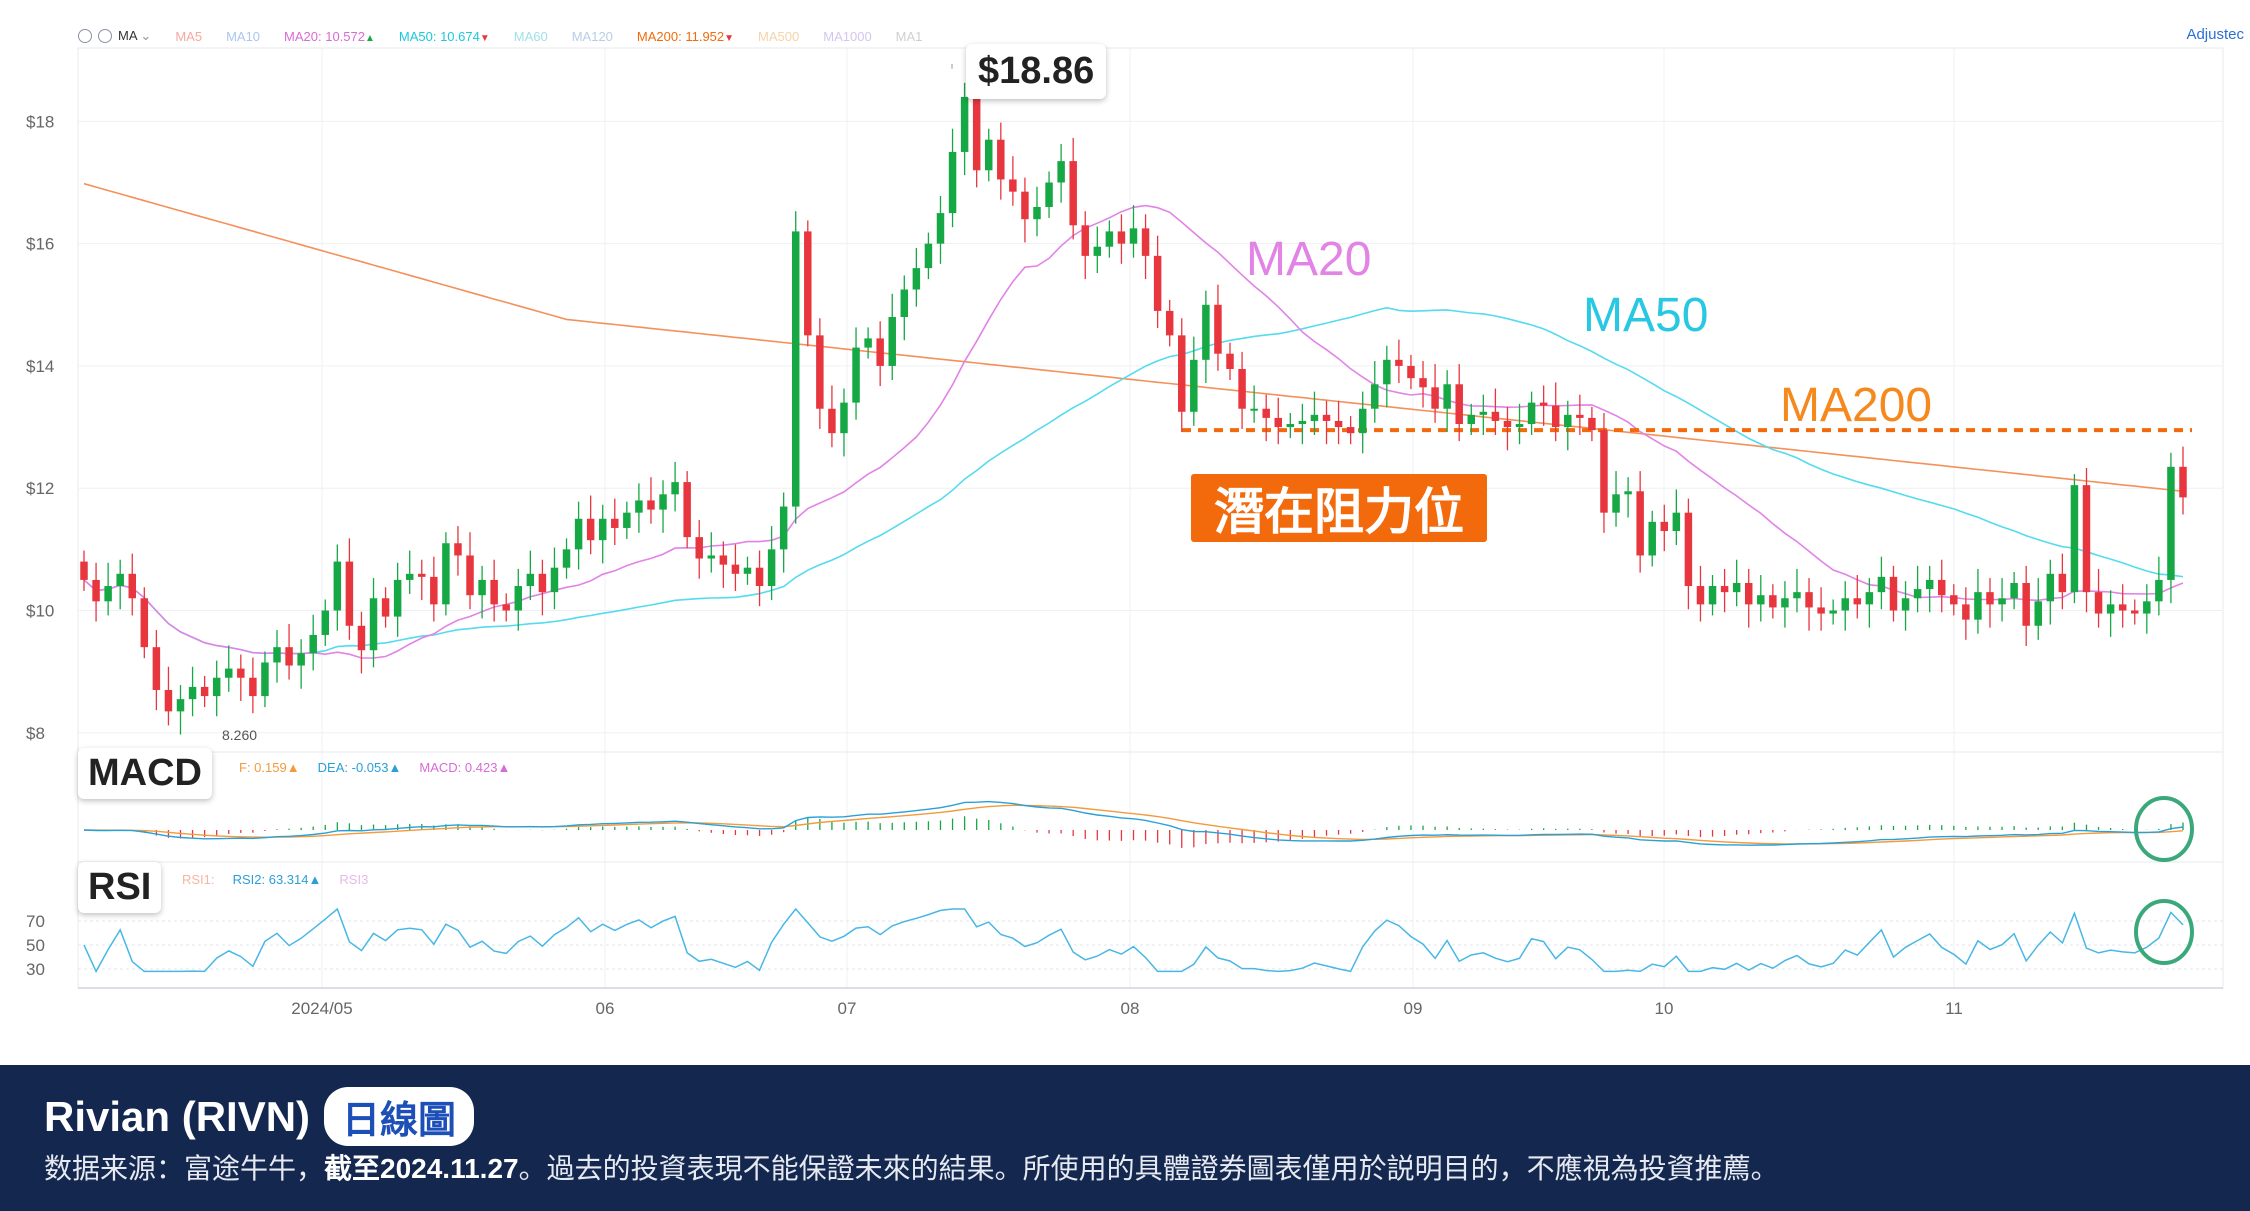  Describe the element at coordinates (2164, 829) in the screenshot. I see `macd-highlight-circle` at that location.